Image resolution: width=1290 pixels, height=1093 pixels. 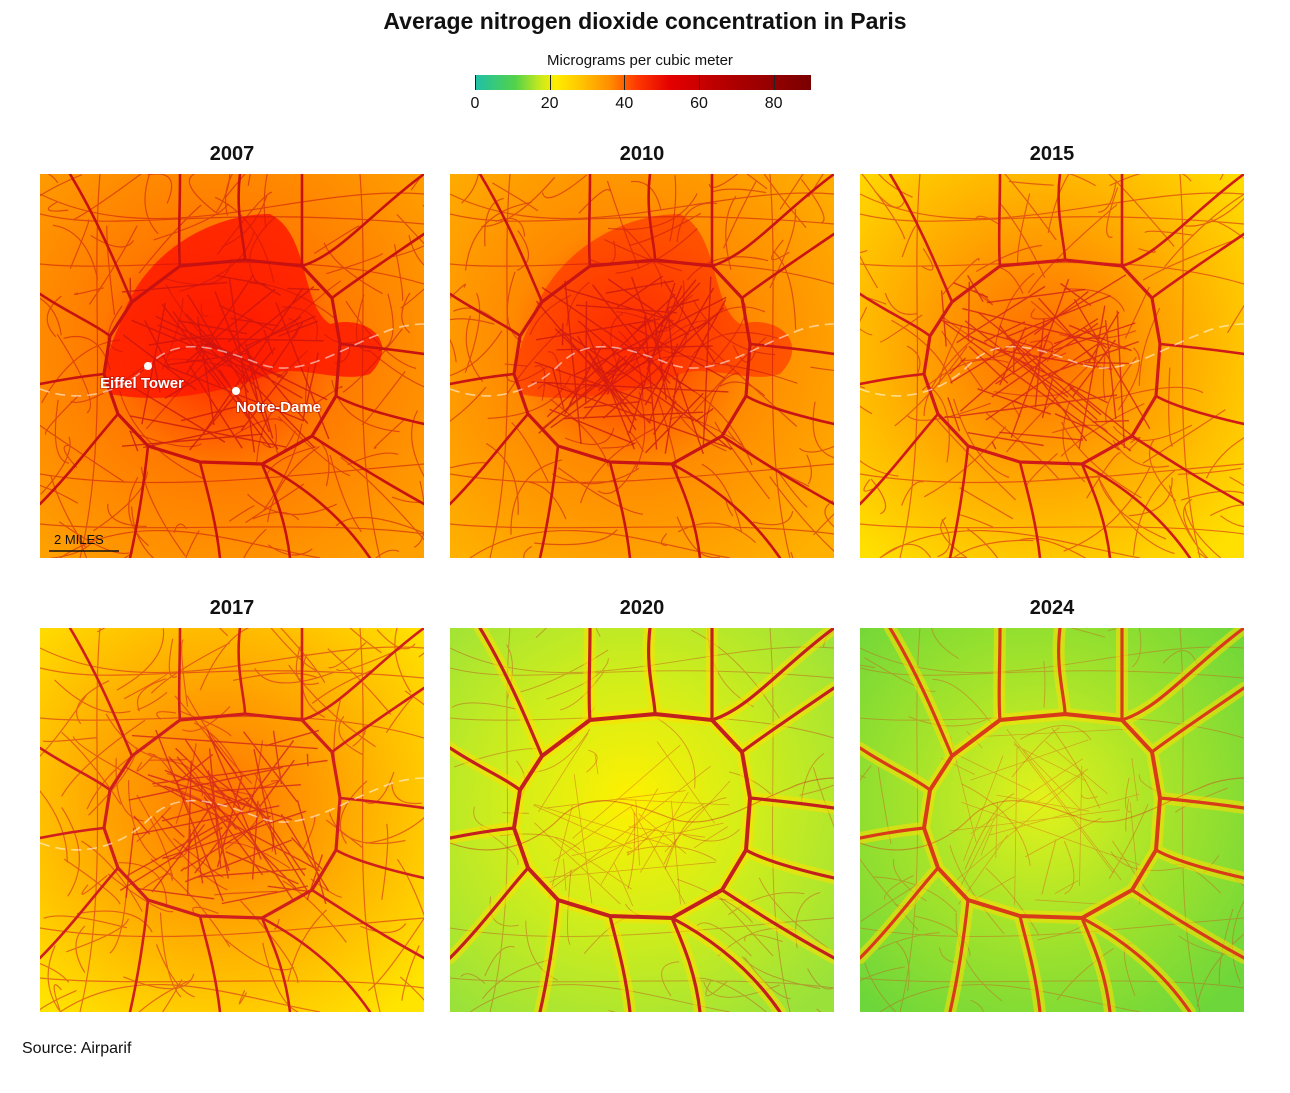 I want to click on panel-title-2010: 2010, so click(x=642, y=154).